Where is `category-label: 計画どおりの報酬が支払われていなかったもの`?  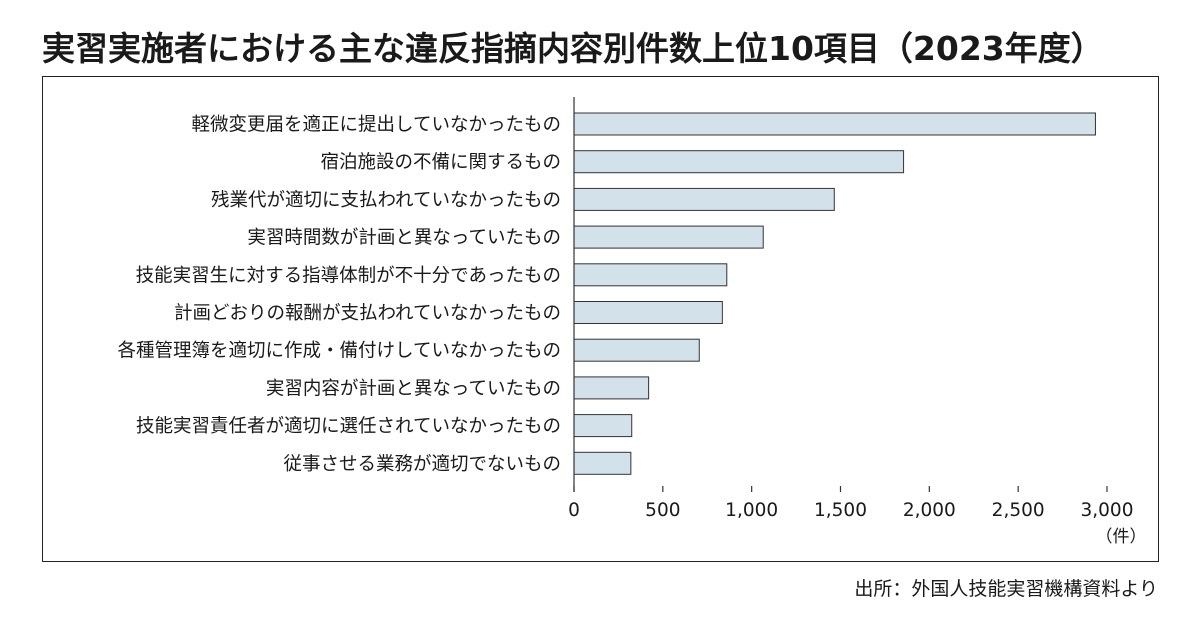 category-label: 計画どおりの報酬が支払われていなかったもの is located at coordinates (367, 313).